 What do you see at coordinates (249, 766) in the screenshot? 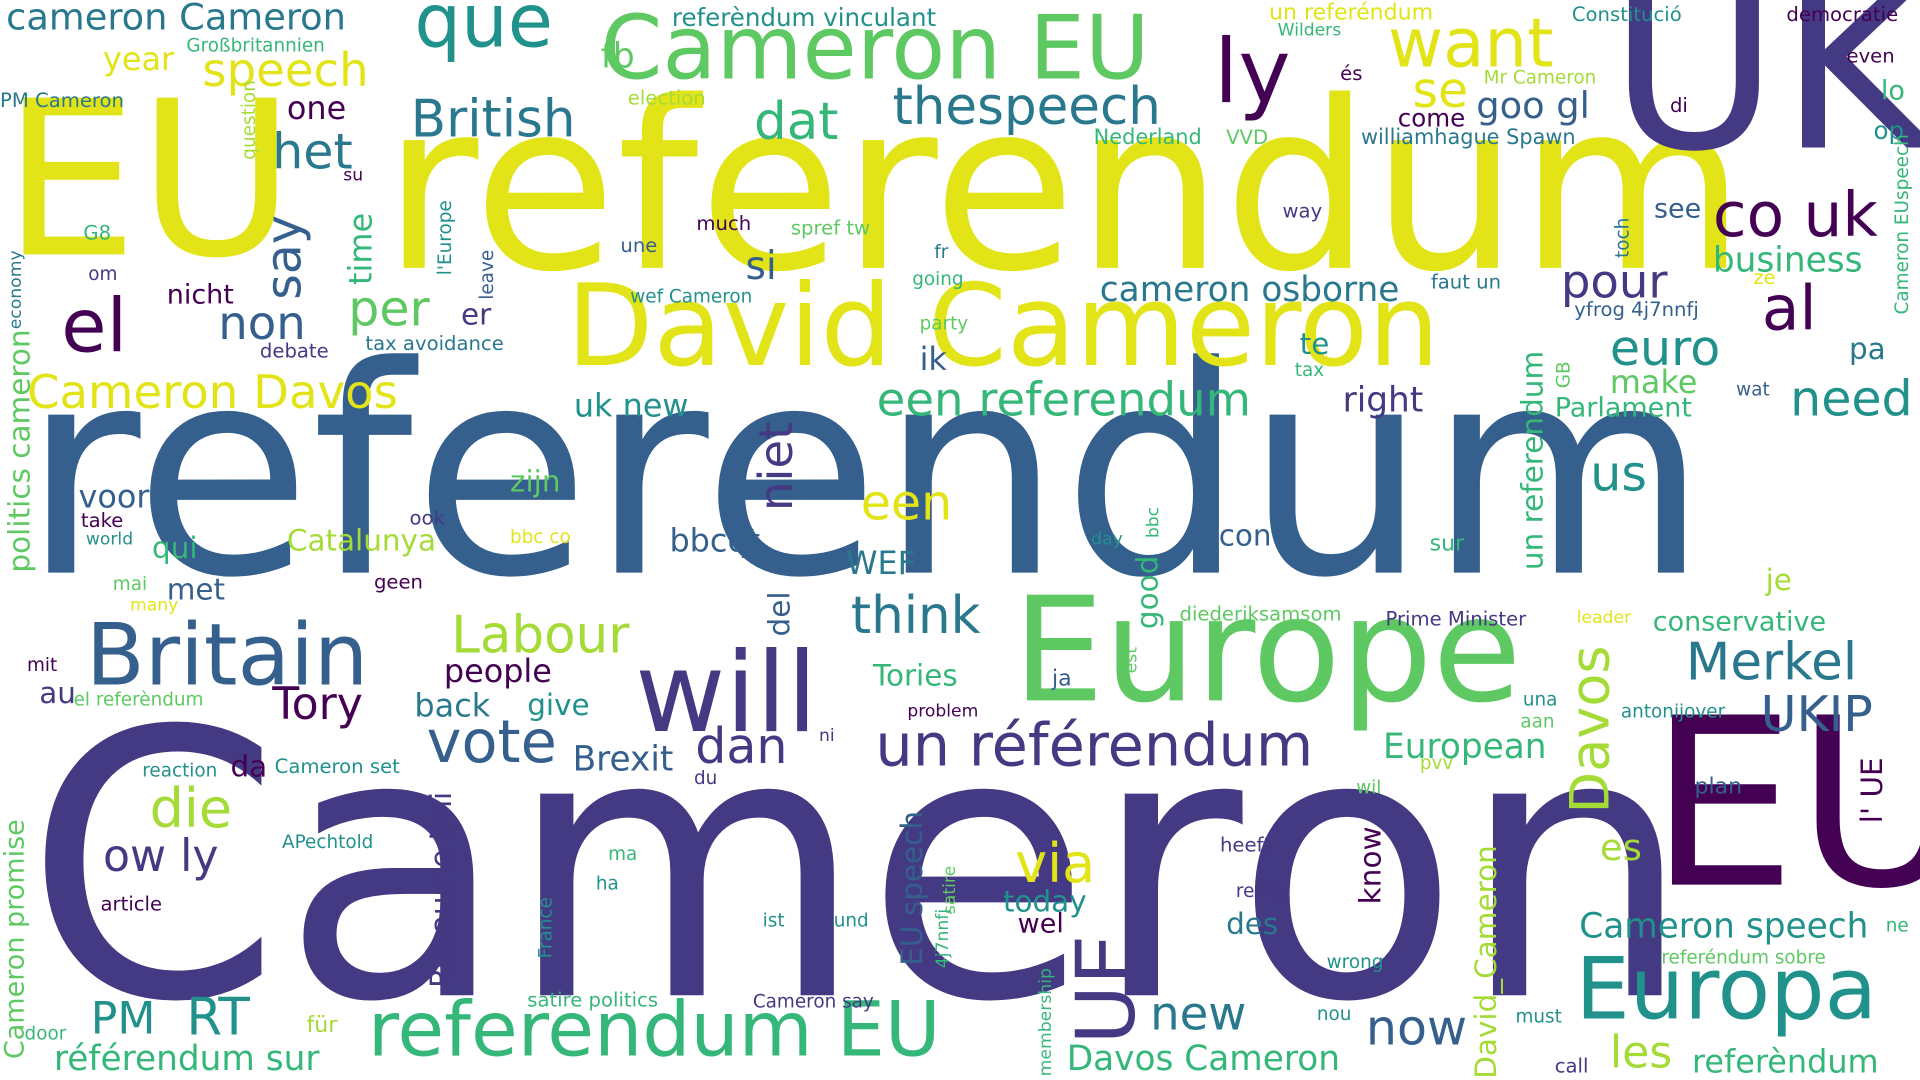
I see `cloud-word: da` at bounding box center [249, 766].